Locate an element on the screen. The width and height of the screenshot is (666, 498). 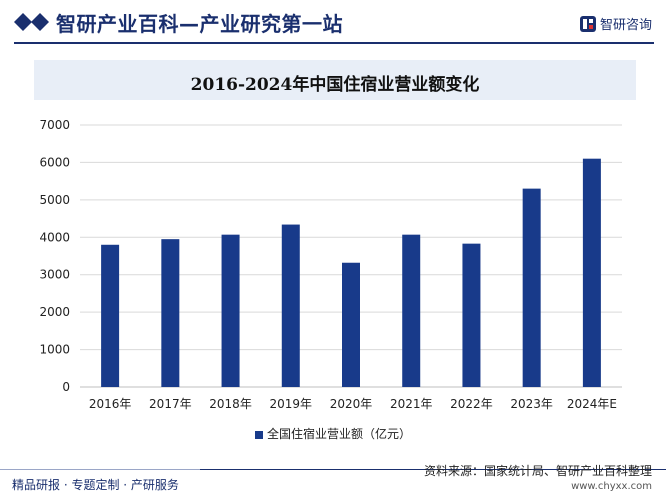
y-tick-label: 5000 is located at coordinates (54, 200).